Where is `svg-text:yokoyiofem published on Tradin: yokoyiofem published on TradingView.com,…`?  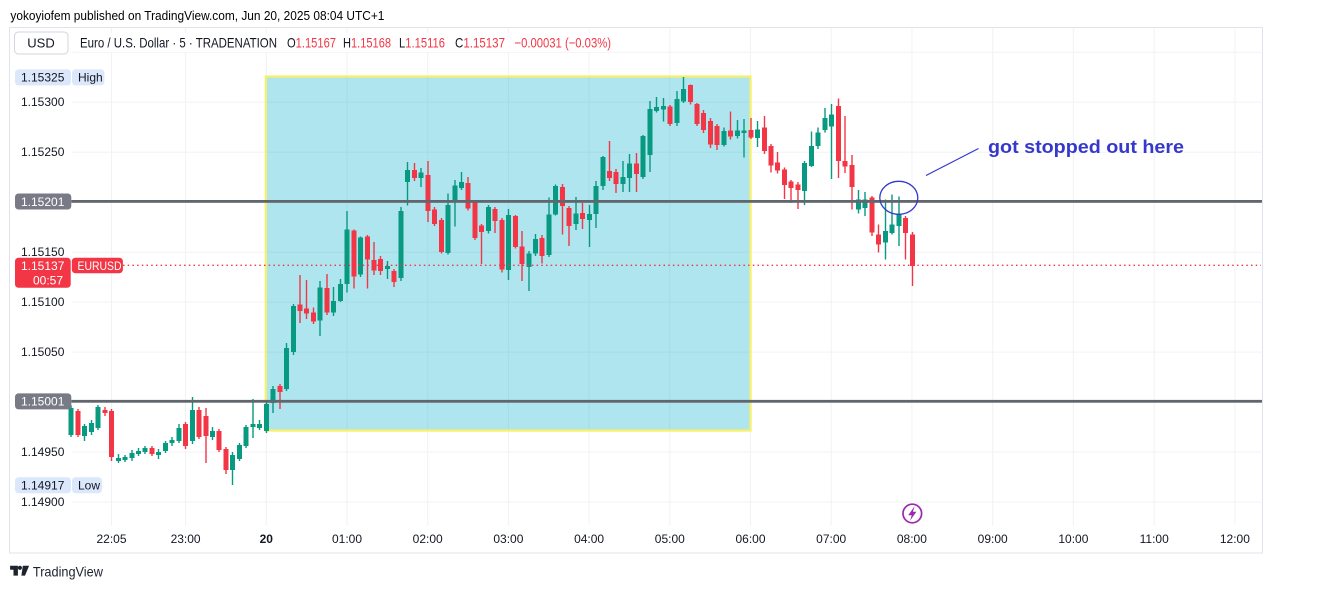 svg-text:yokoyiofem published on Tradin: yokoyiofem published on TradingView.com,… is located at coordinates (197, 15).